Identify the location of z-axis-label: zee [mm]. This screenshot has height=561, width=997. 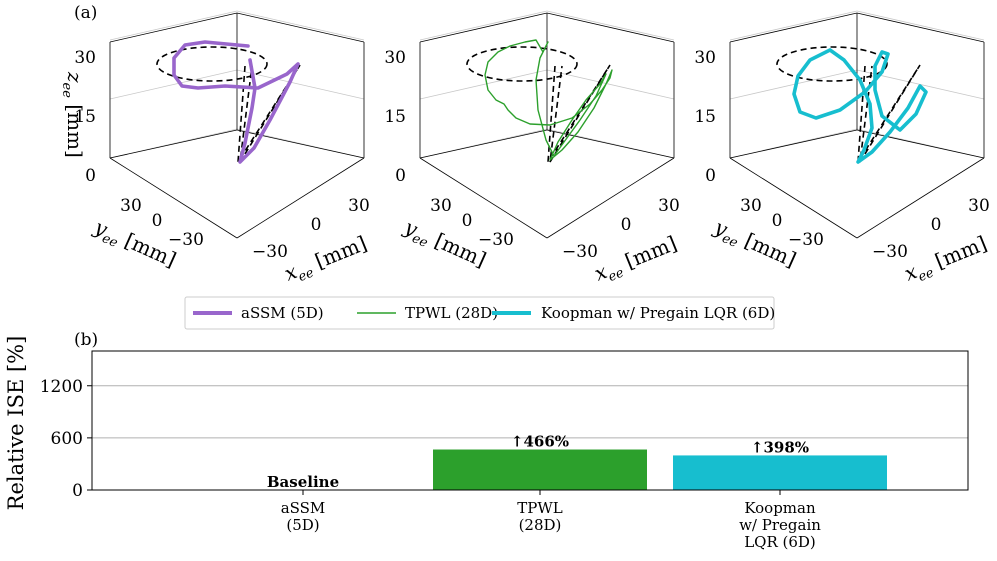
(73, 114).